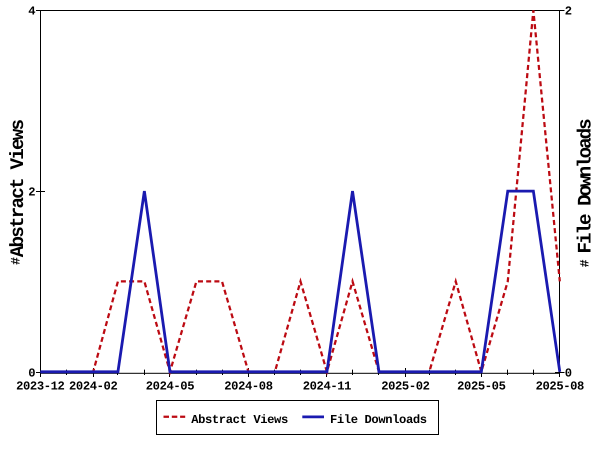 The height and width of the screenshot is (450, 600). What do you see at coordinates (248, 387) in the screenshot?
I see `svg-text: 2024-08` at bounding box center [248, 387].